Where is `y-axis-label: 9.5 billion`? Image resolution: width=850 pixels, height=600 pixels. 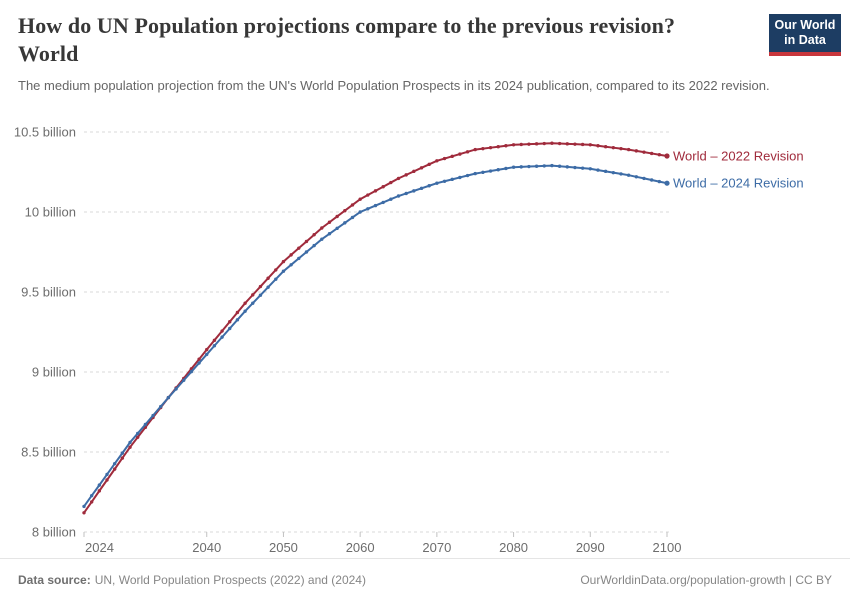
y-axis-label: 9.5 billion is located at coordinates (48, 292).